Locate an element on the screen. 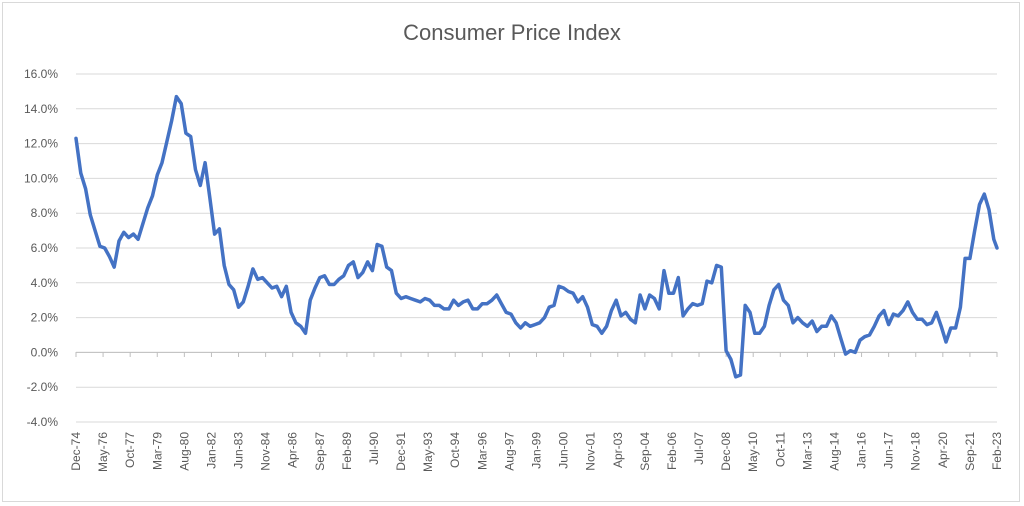  x-tick-label: Jun-83 is located at coordinates (239, 450).